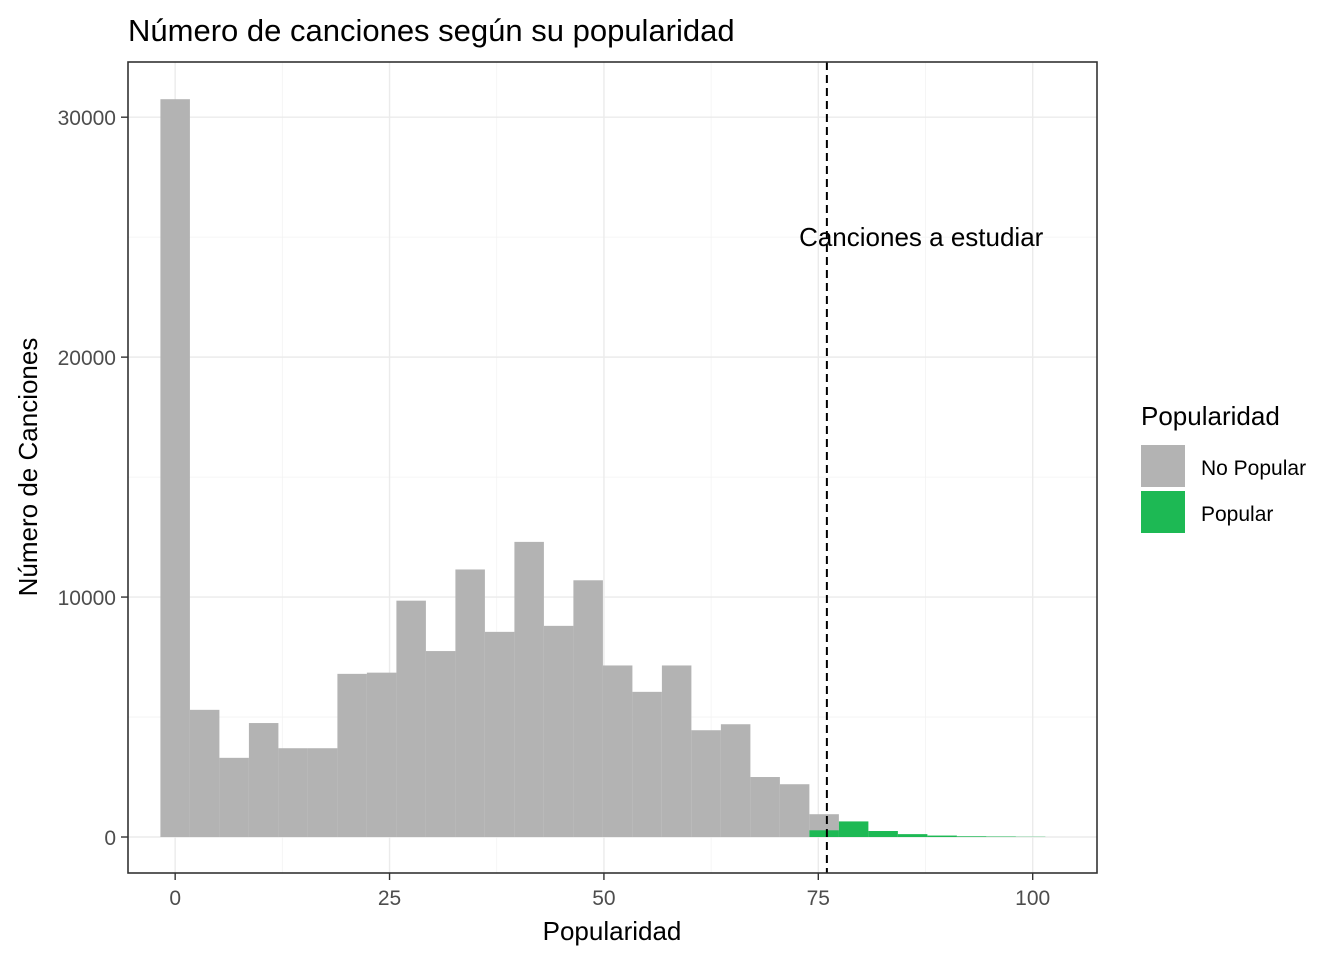 This screenshot has width=1344, height=960. Describe the element at coordinates (612, 931) in the screenshot. I see `x-axis-title: Popularidad` at that location.